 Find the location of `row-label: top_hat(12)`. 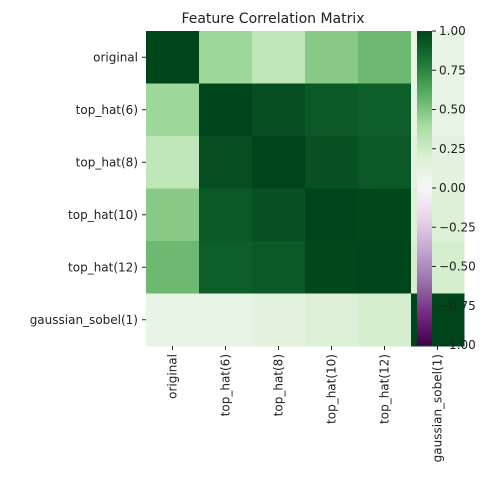

row-label: top_hat(12) is located at coordinates (103, 267).